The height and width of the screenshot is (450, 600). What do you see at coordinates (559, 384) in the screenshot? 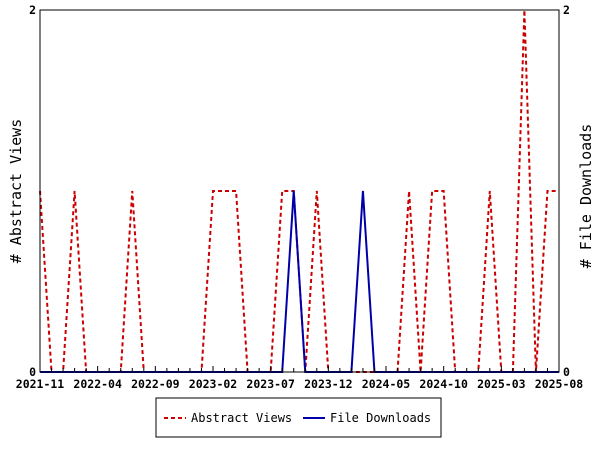
I see `x-tick-label: 2025-08` at bounding box center [559, 384].